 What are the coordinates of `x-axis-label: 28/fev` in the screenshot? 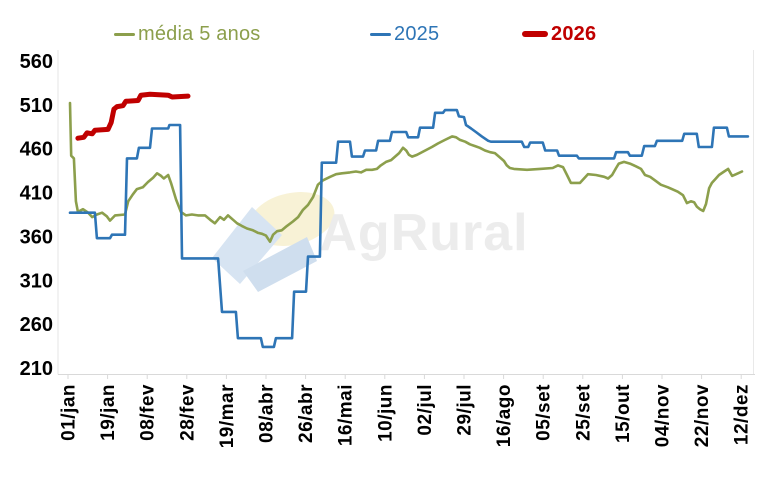 It's located at (187, 412).